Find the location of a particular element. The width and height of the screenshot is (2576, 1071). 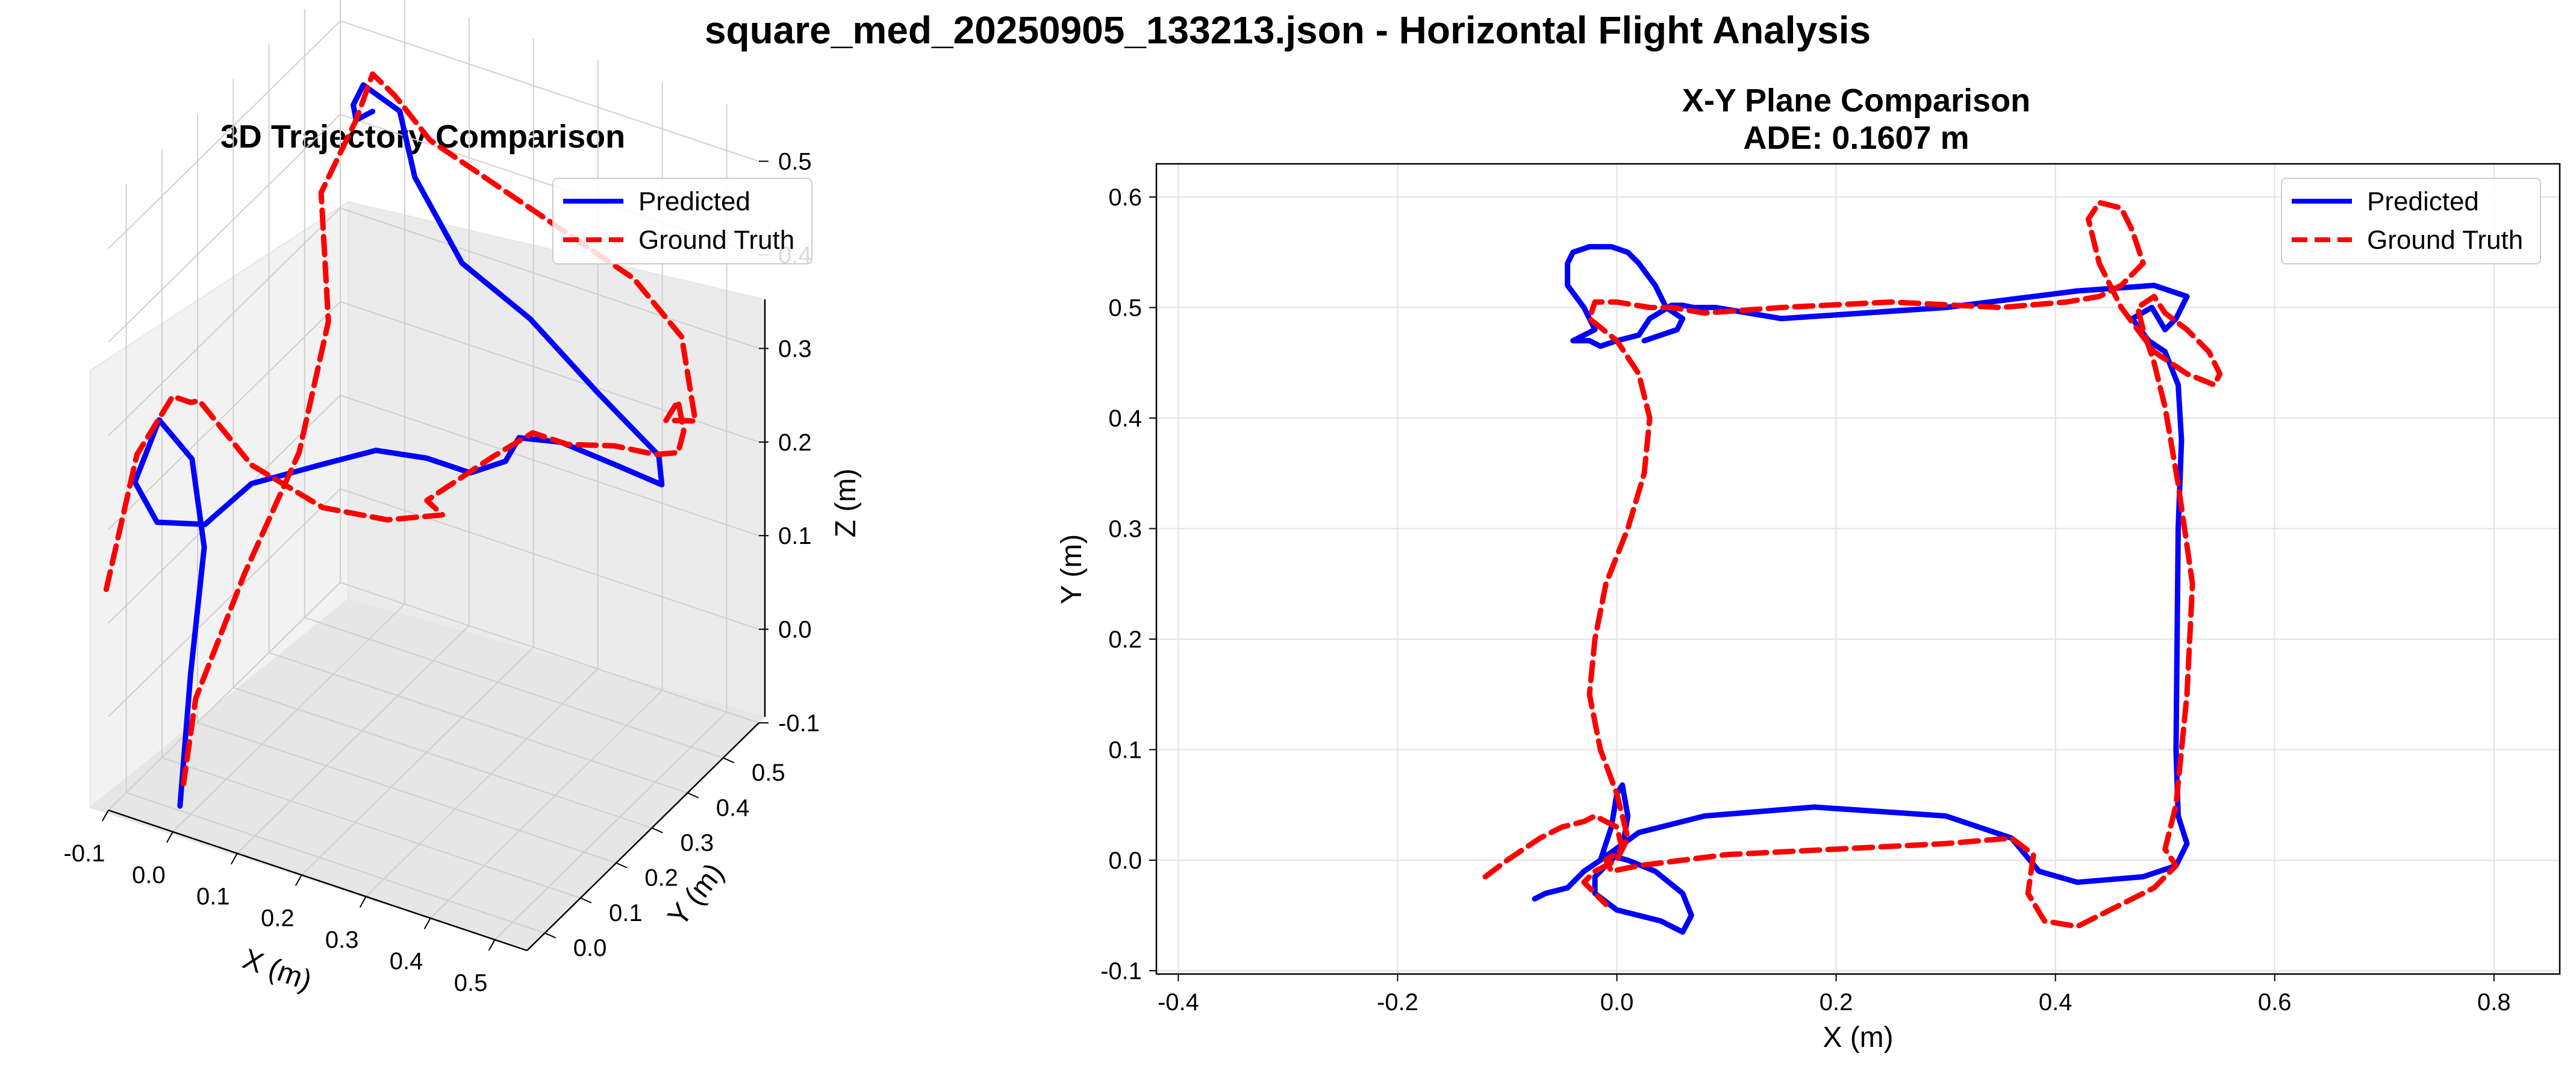

3d-z-tick-label: 0.3 is located at coordinates (795, 349).